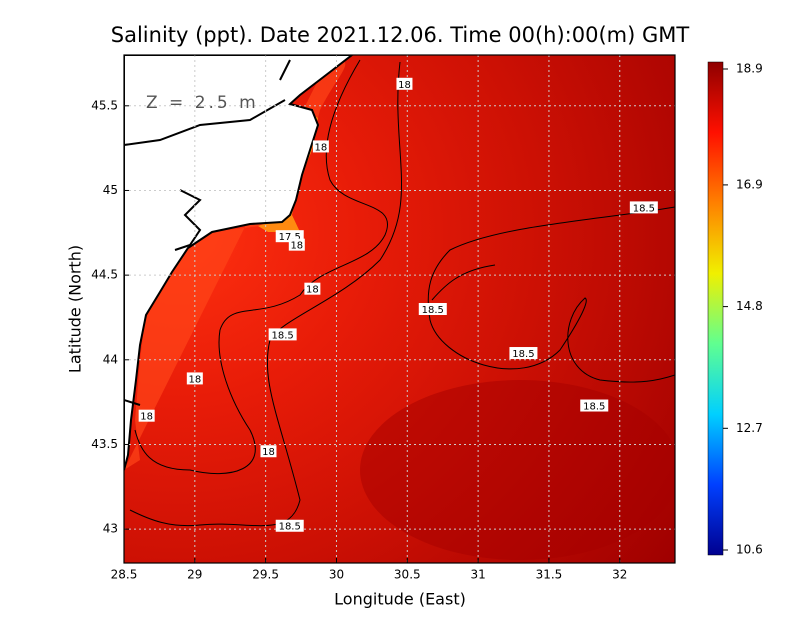 This screenshot has height=622, width=800. I want to click on y-tick-label: 45, so click(110, 190).